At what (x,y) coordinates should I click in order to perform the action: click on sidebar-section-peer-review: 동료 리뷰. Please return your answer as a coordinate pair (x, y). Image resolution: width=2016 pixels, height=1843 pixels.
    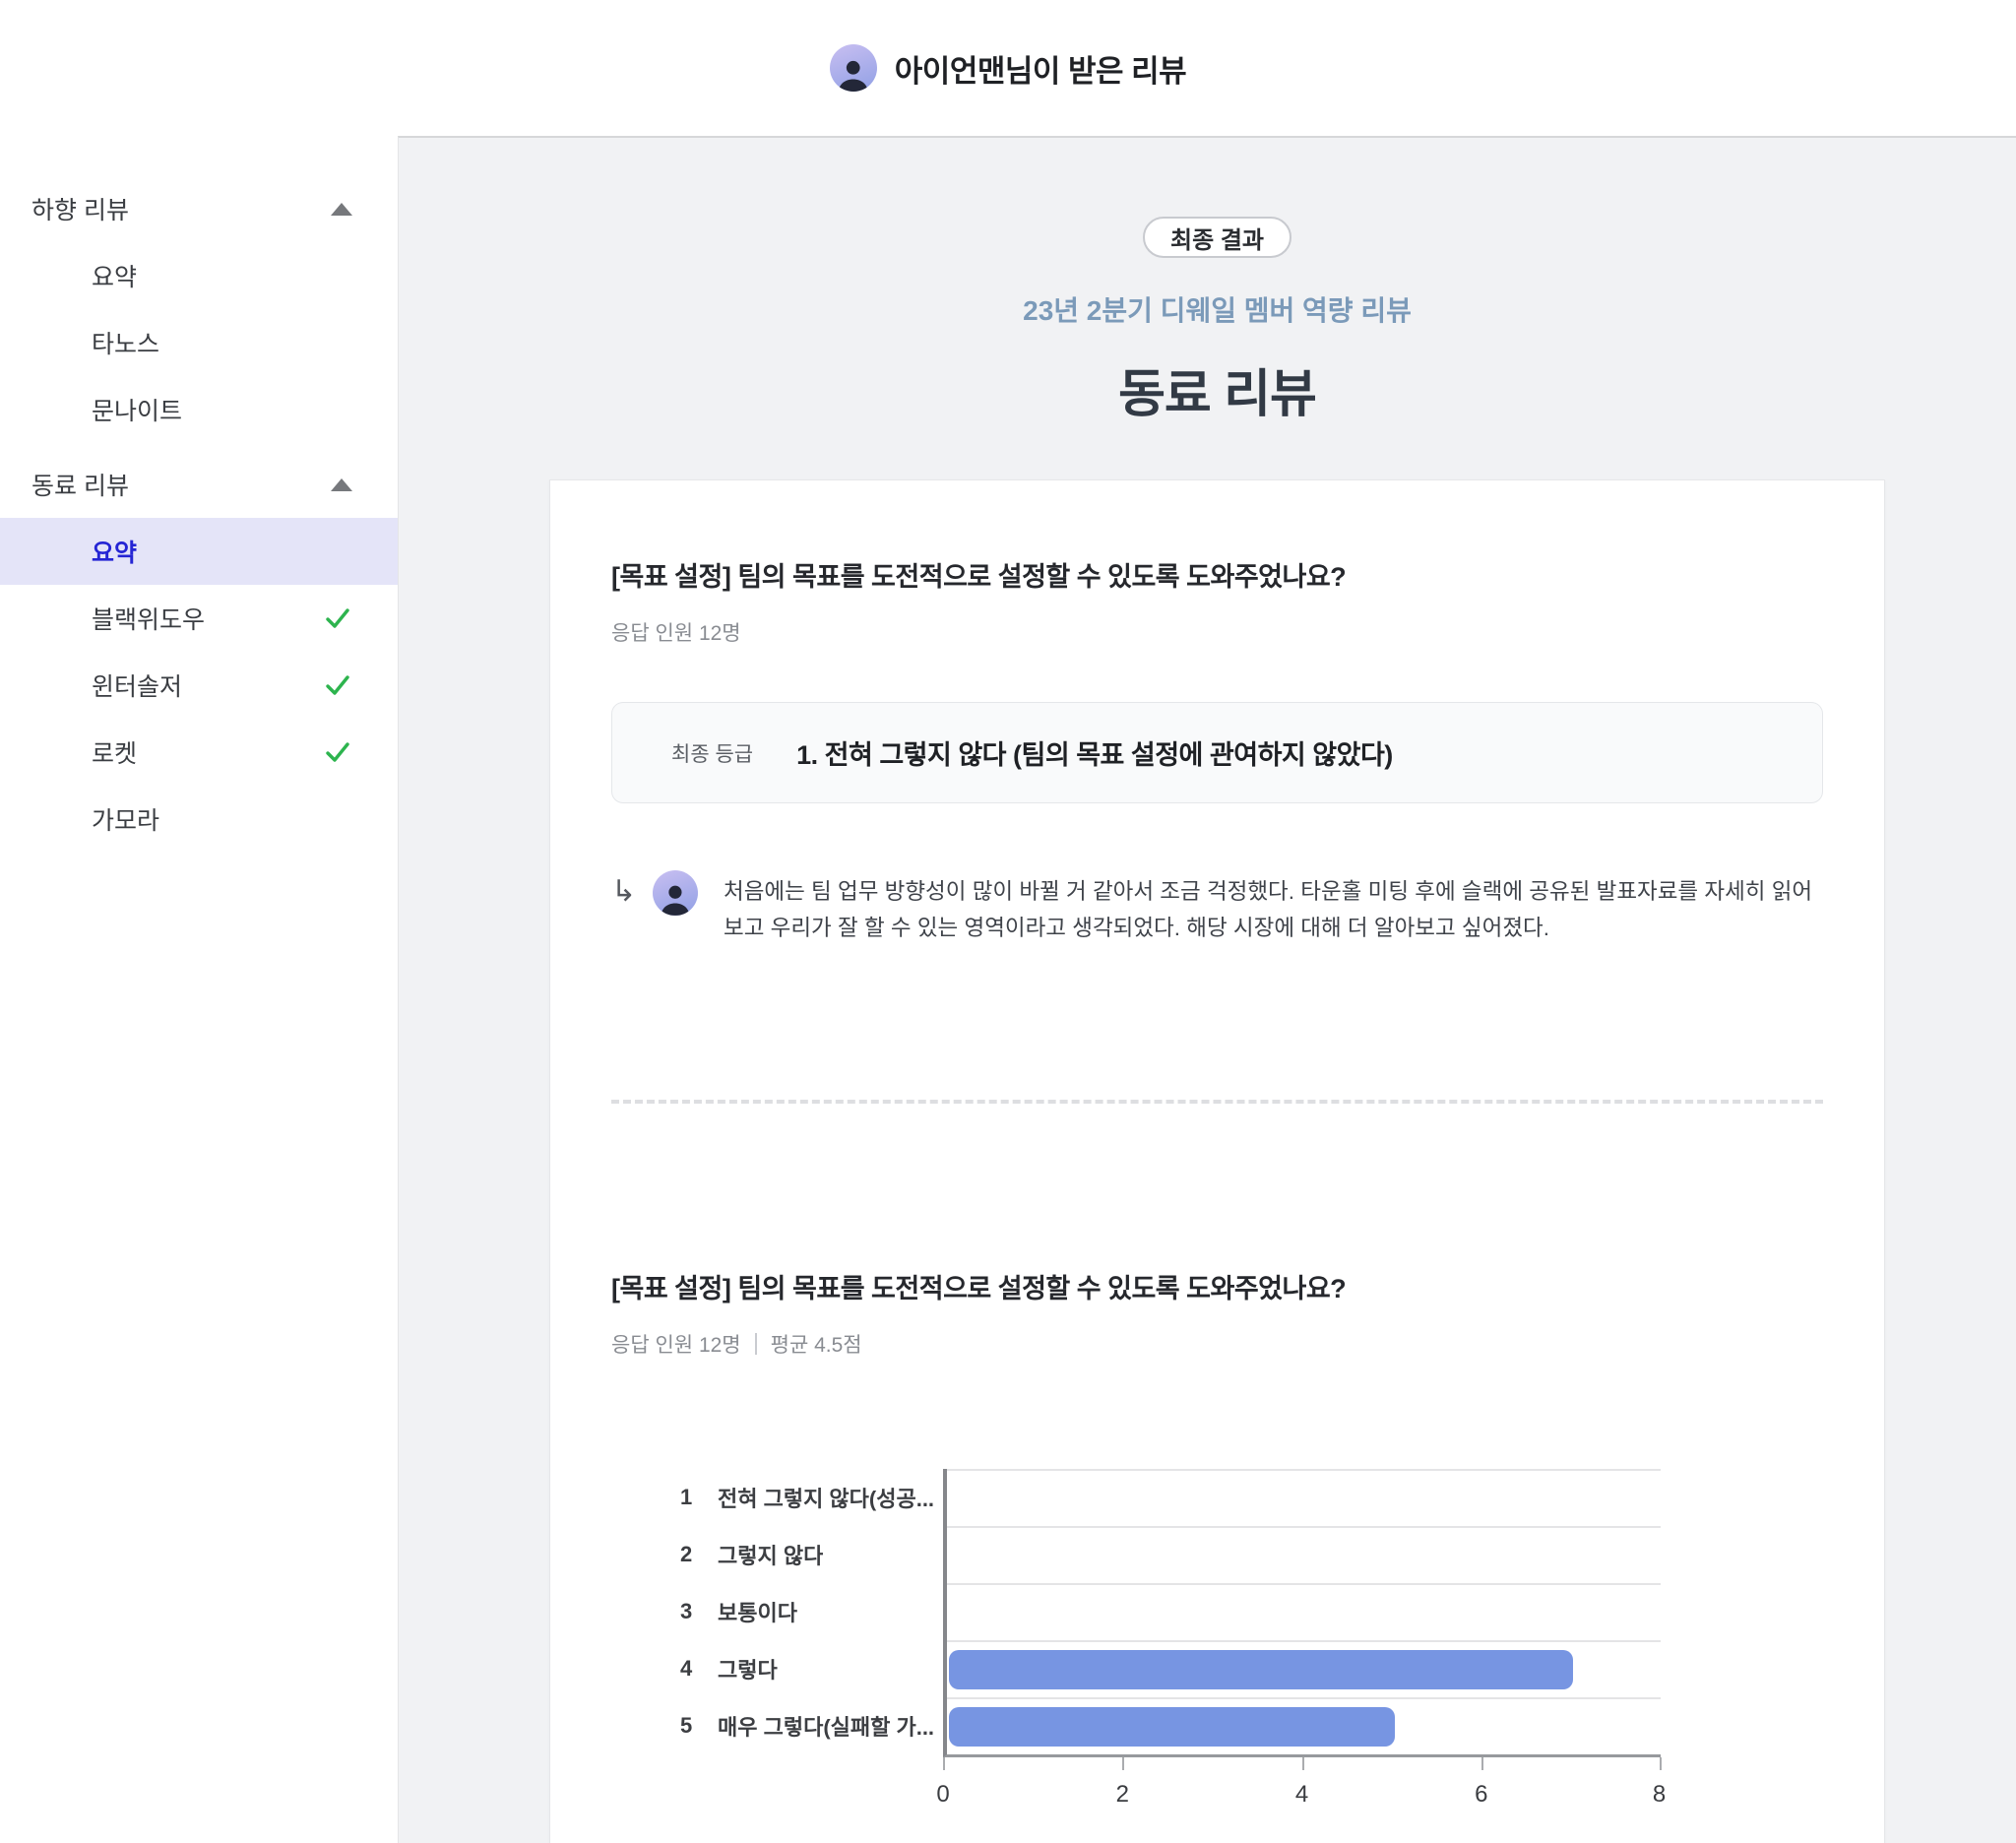
    Looking at the image, I should click on (199, 484).